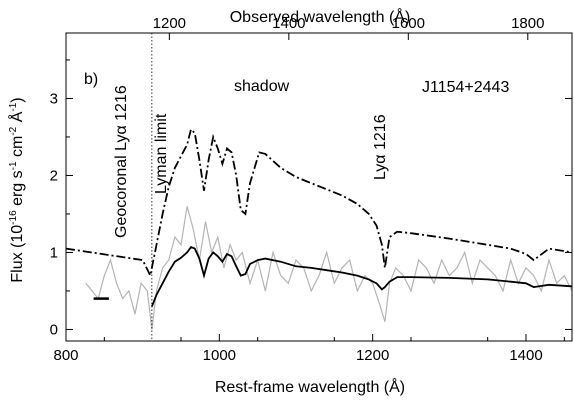  Describe the element at coordinates (527, 23) in the screenshot. I see `top-x-tick-label: 1800` at that location.